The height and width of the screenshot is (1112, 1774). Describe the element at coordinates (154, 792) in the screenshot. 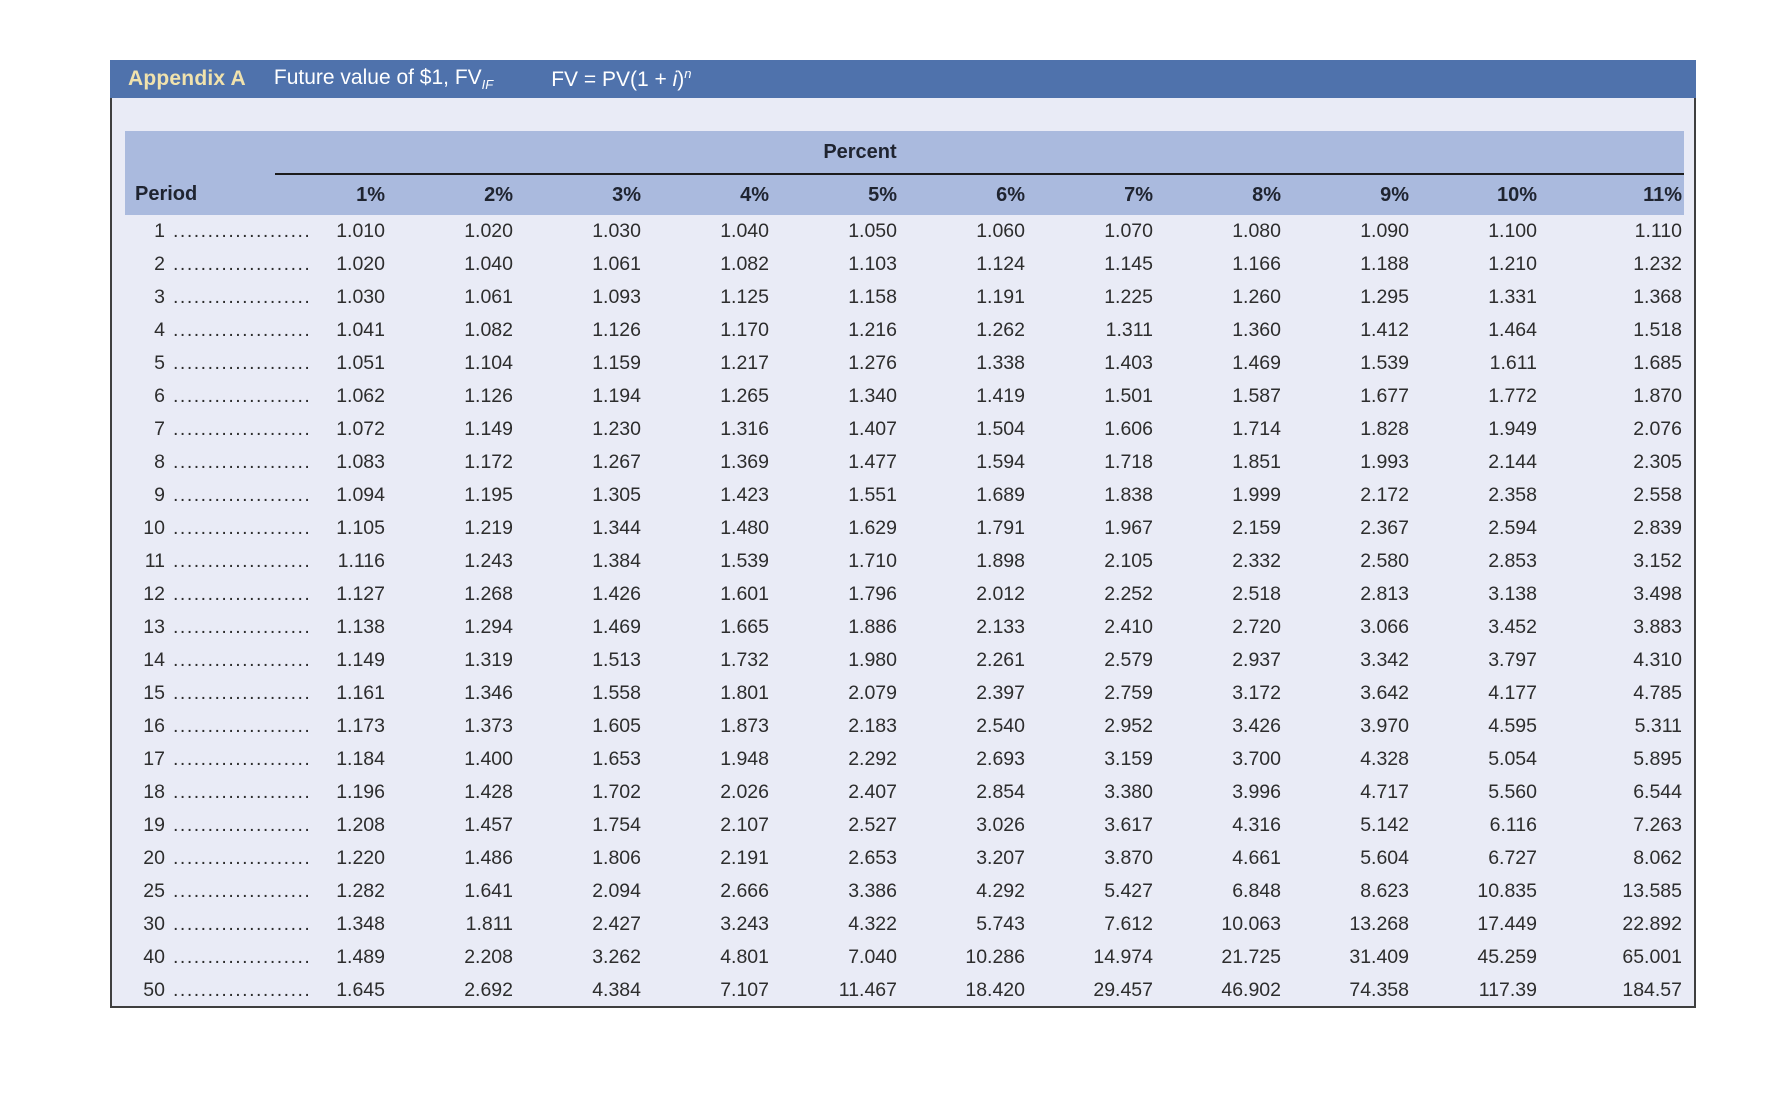

I see `period-label: 18` at that location.